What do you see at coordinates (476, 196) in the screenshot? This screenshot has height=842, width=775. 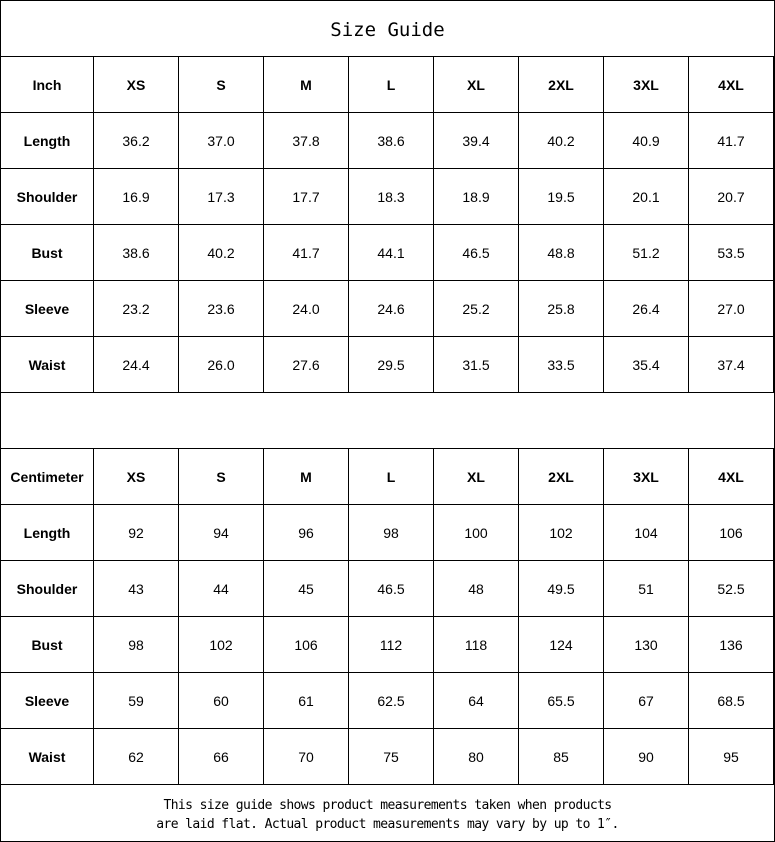 I see `measurement-value: 18.9` at bounding box center [476, 196].